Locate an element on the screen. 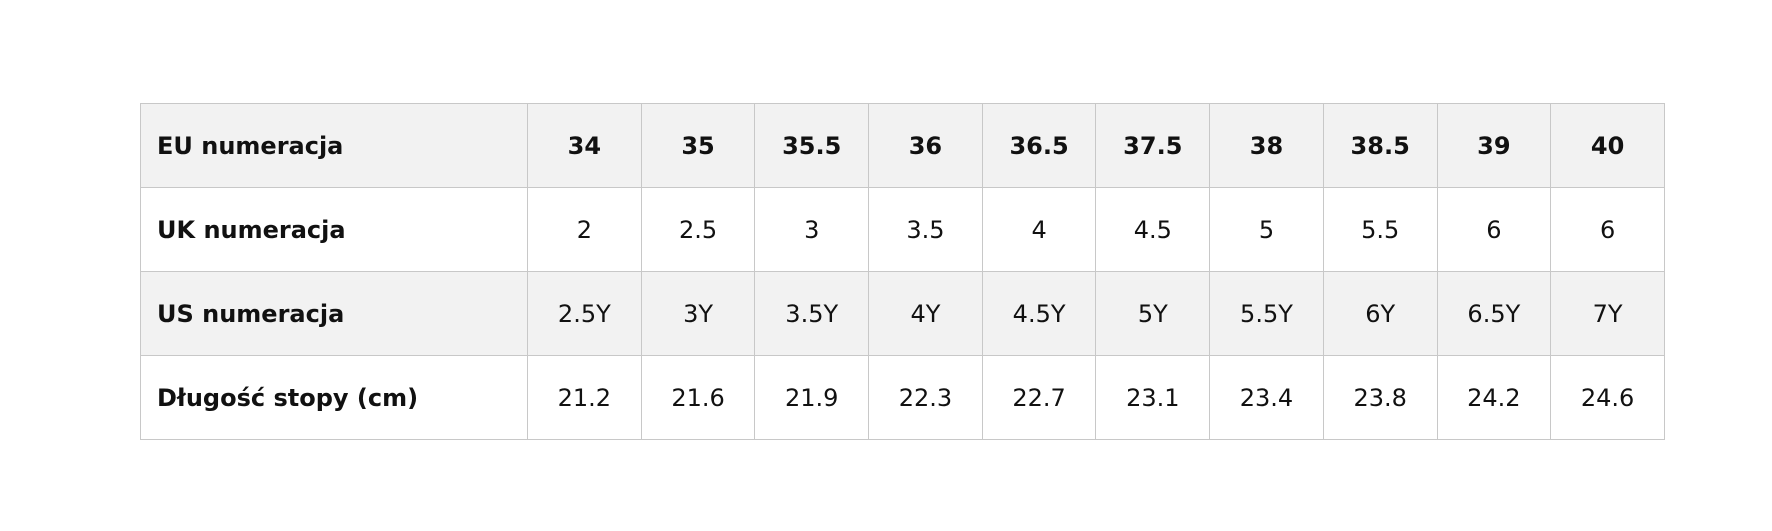  table-cell: 38.5 is located at coordinates (1380, 145).